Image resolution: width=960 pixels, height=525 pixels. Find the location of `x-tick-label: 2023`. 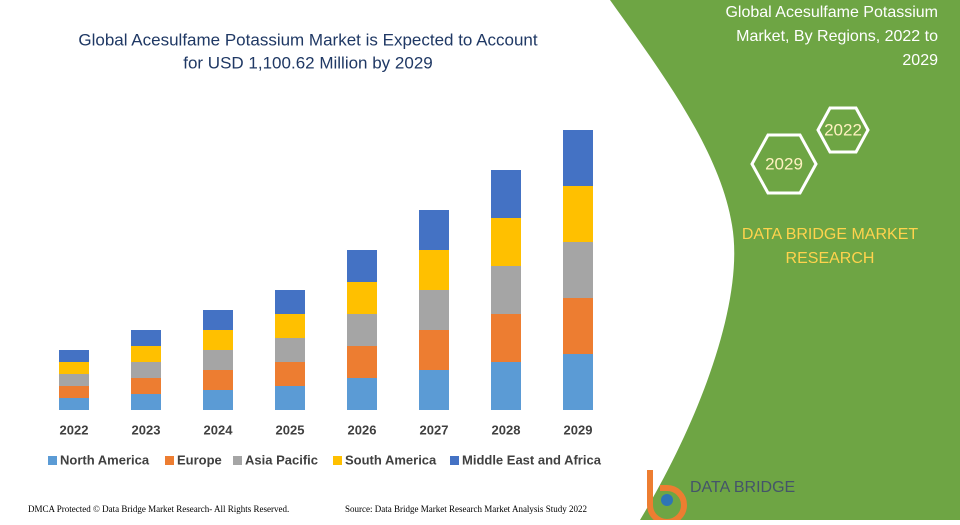

x-tick-label: 2023 is located at coordinates (146, 429).